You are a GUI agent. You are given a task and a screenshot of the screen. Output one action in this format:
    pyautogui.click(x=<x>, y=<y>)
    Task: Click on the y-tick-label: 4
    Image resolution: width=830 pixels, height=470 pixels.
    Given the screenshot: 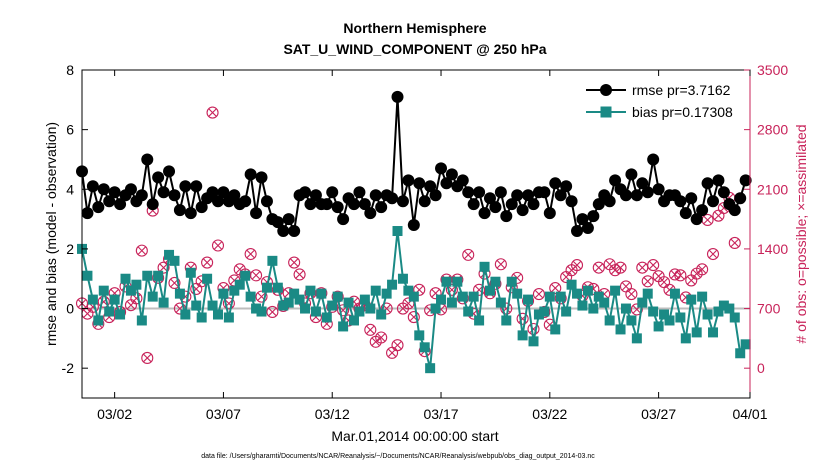 What is the action you would take?
    pyautogui.click(x=70, y=189)
    